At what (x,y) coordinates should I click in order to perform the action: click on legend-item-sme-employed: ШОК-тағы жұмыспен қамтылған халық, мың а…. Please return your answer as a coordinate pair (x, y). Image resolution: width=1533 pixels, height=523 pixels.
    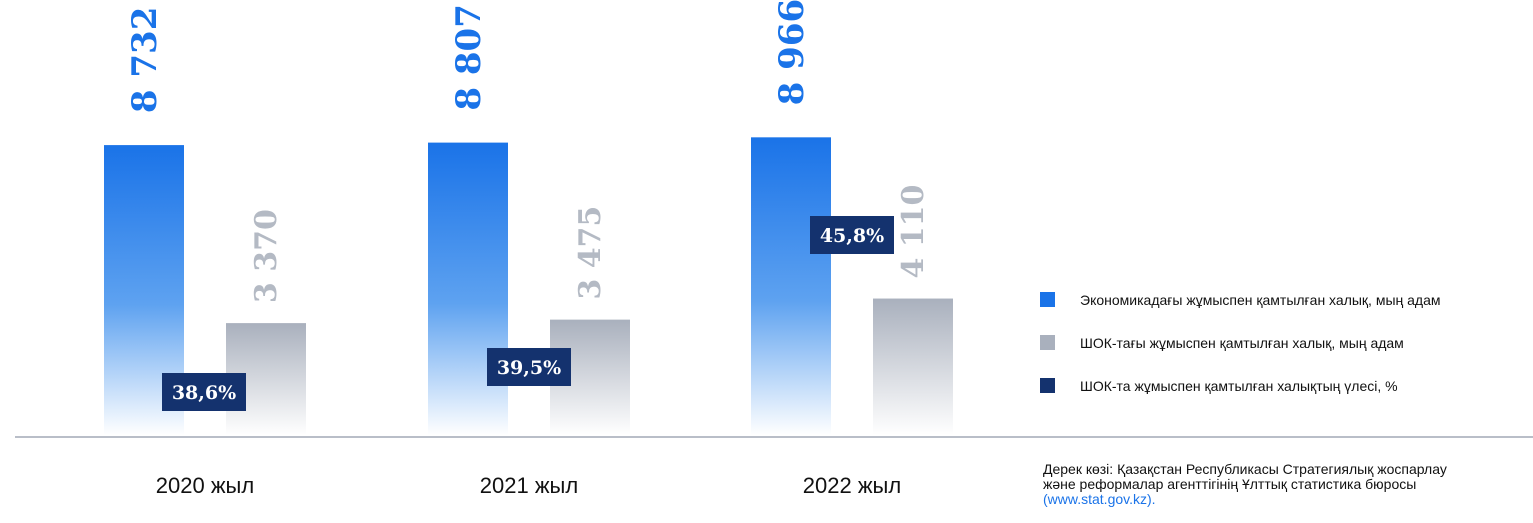
    Looking at the image, I should click on (1280, 342).